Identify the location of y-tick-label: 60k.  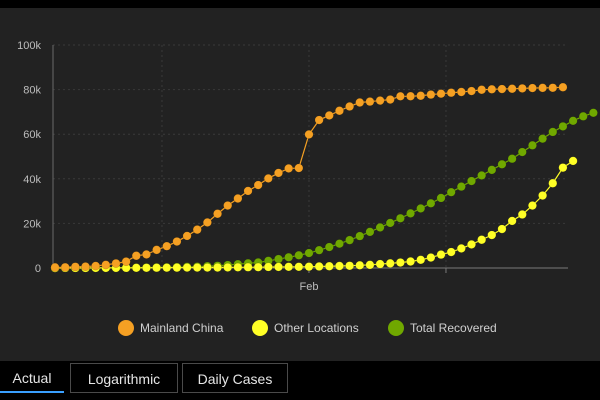
(32, 135).